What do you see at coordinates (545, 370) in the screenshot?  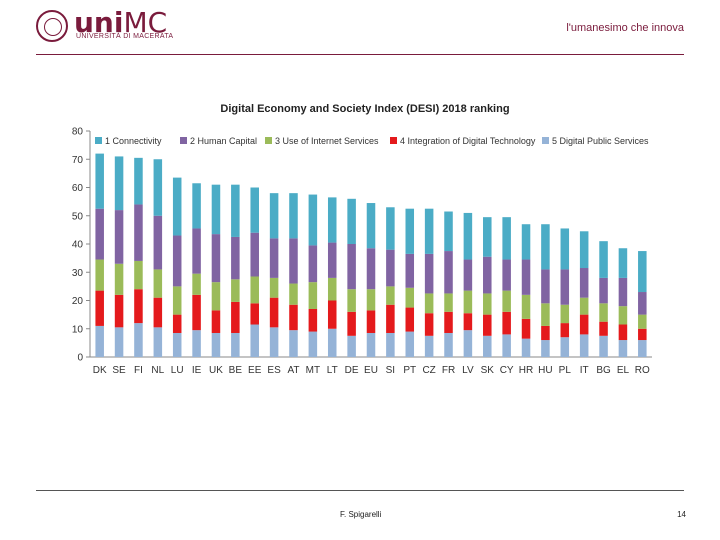 I see `x-tick-label: HU` at bounding box center [545, 370].